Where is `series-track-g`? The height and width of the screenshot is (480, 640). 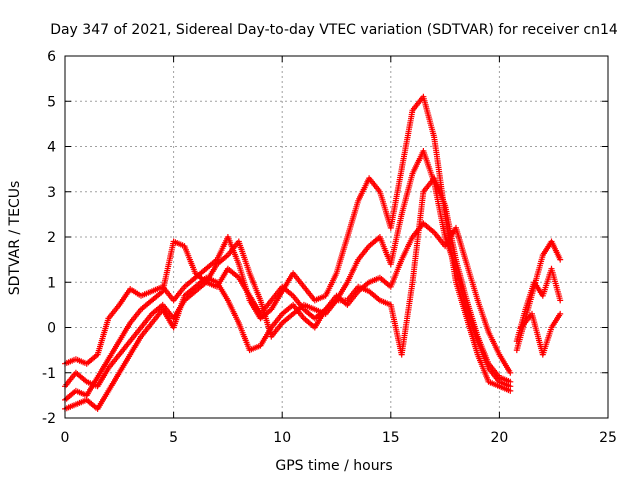 series-track-g is located at coordinates (541, 334).